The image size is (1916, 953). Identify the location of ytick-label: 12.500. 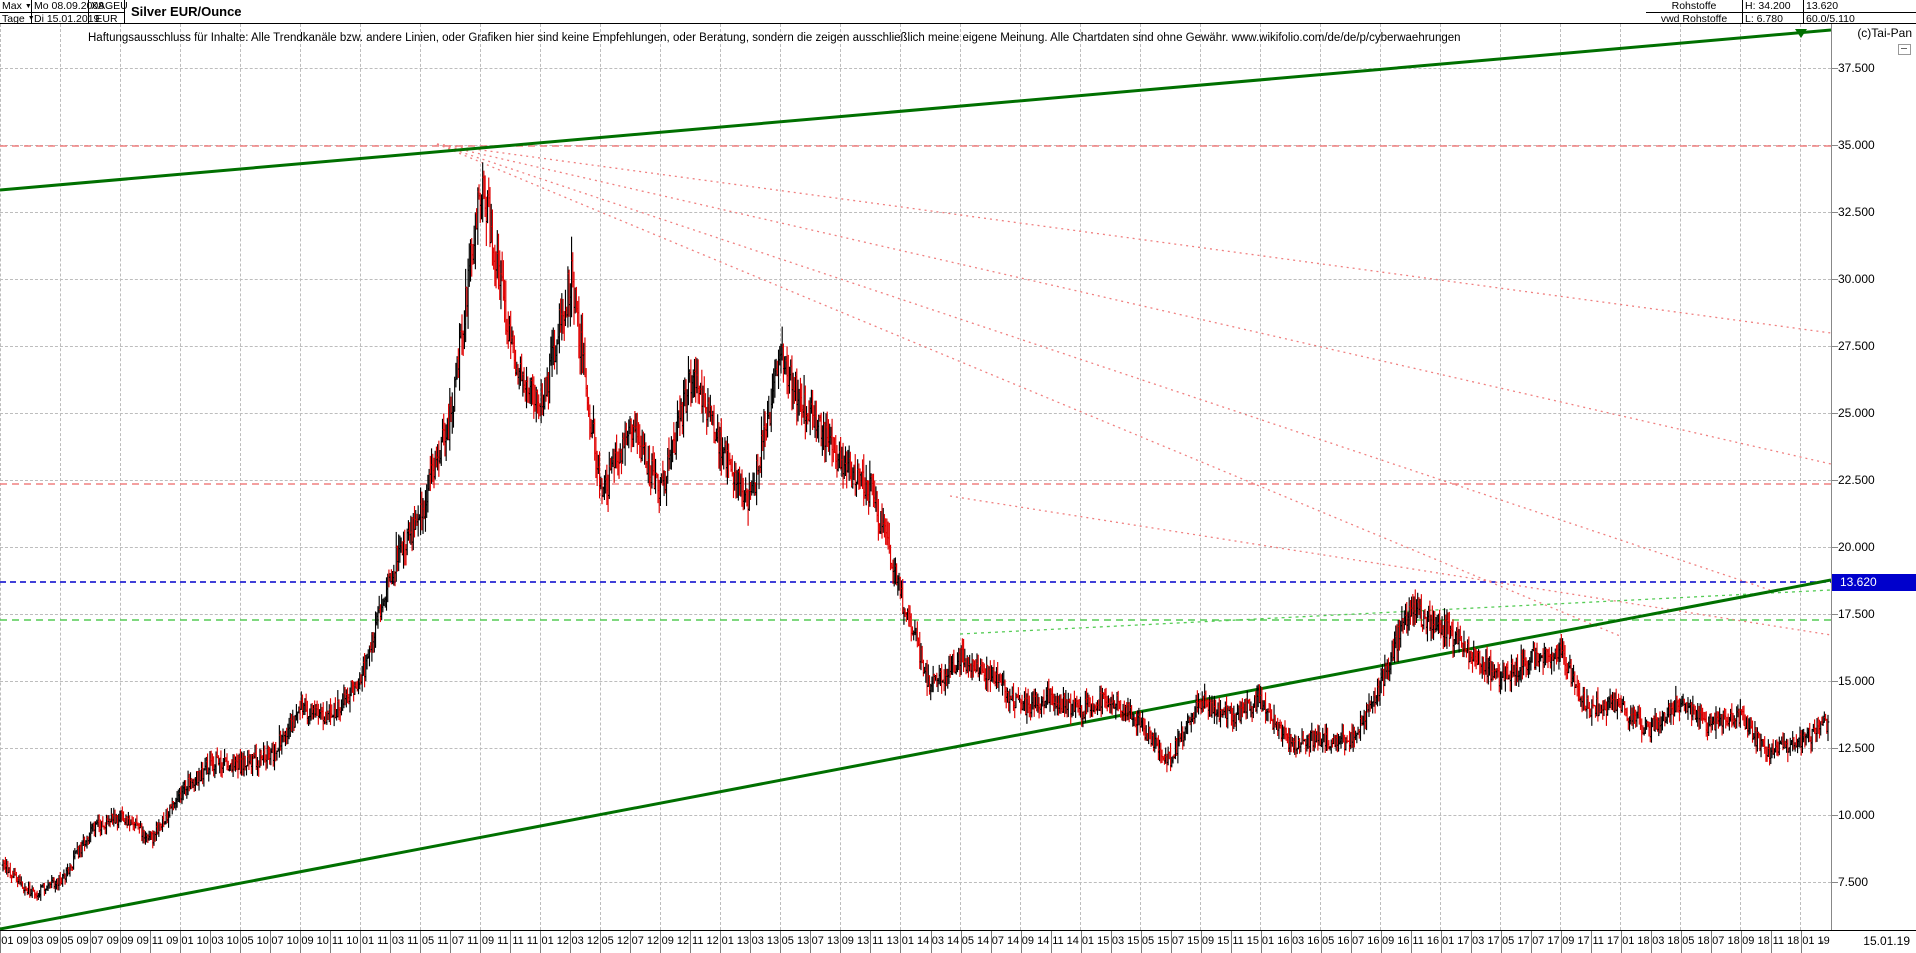
(1856, 748).